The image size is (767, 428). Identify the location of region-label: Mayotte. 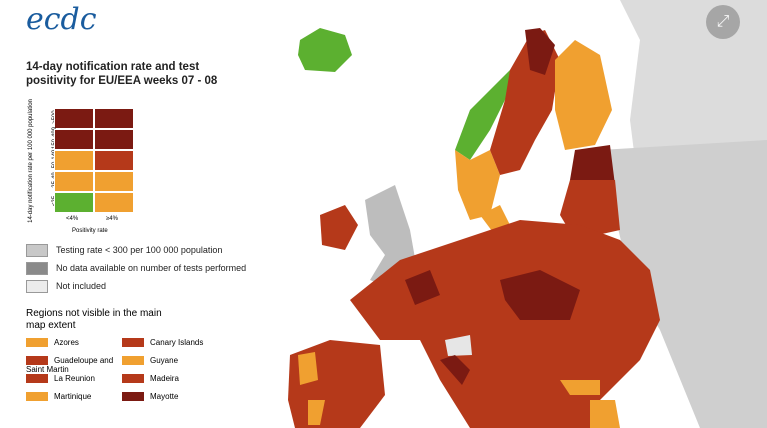
(164, 396).